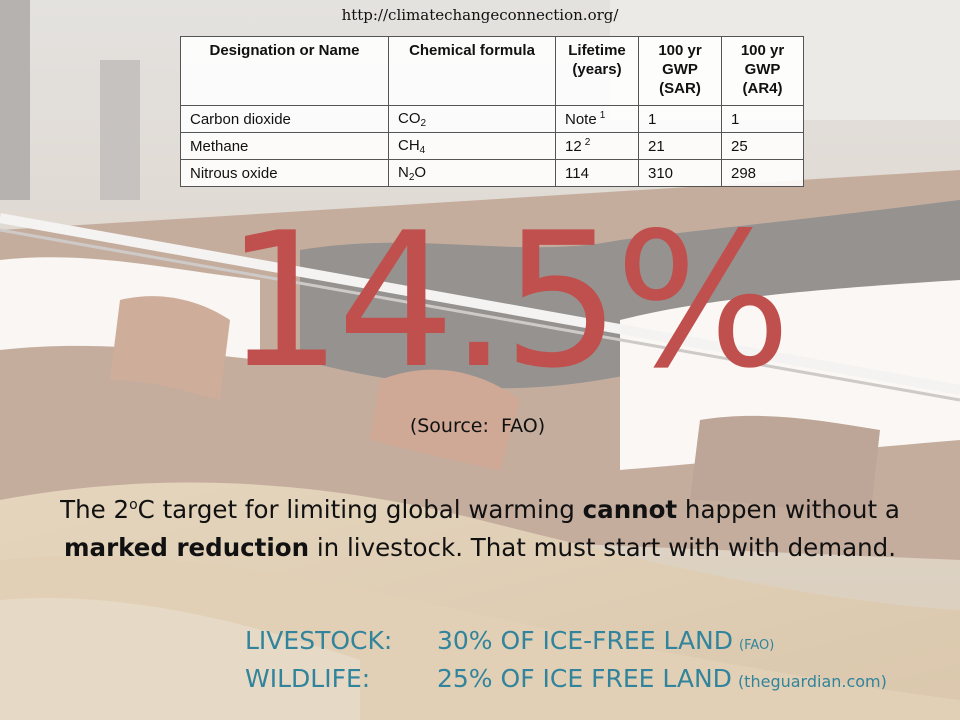 This screenshot has height=720, width=960. Describe the element at coordinates (187, 547) in the screenshot. I see `emphasis-marked-reduction: marked reduction` at that location.